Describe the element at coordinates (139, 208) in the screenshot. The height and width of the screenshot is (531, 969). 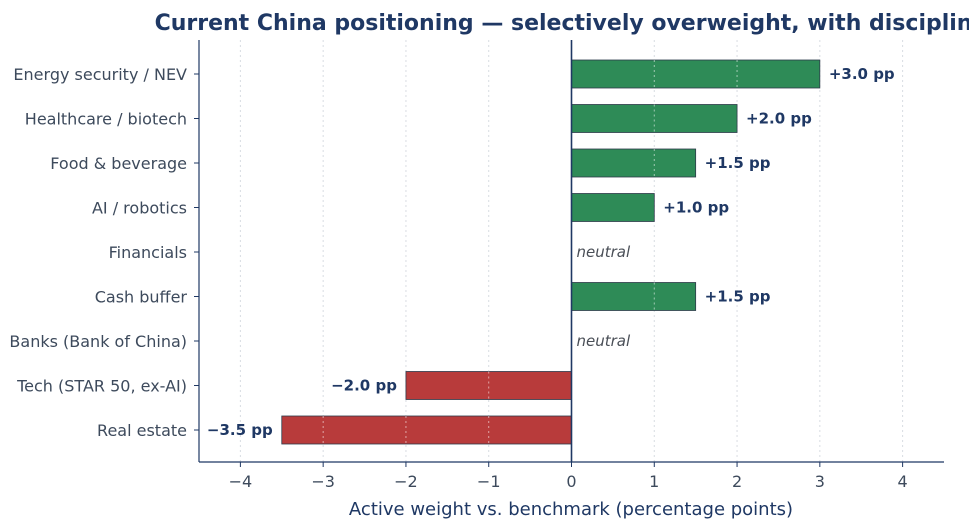
I see `category-label: AI / robotics` at that location.